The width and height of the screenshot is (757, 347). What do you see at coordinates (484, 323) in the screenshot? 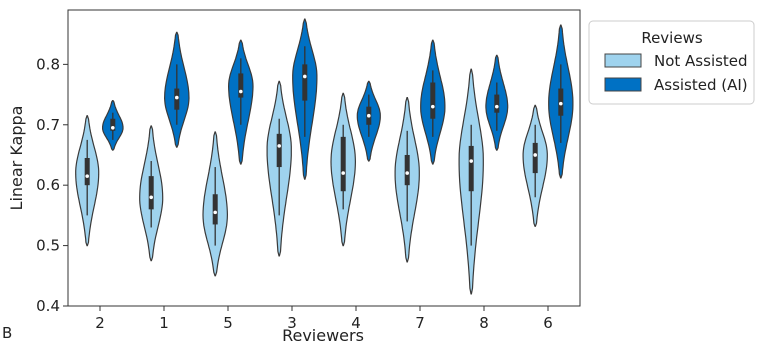
I see `x-tick-label: 8` at bounding box center [484, 323].